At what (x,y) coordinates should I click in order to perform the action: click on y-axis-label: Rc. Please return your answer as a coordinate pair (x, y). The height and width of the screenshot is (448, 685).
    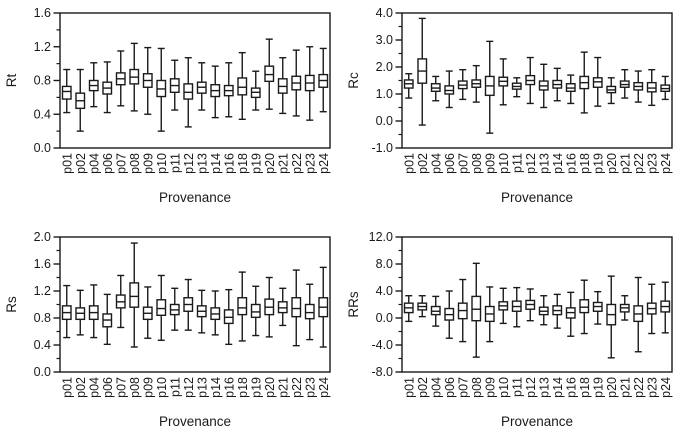
    Looking at the image, I should click on (353, 80).